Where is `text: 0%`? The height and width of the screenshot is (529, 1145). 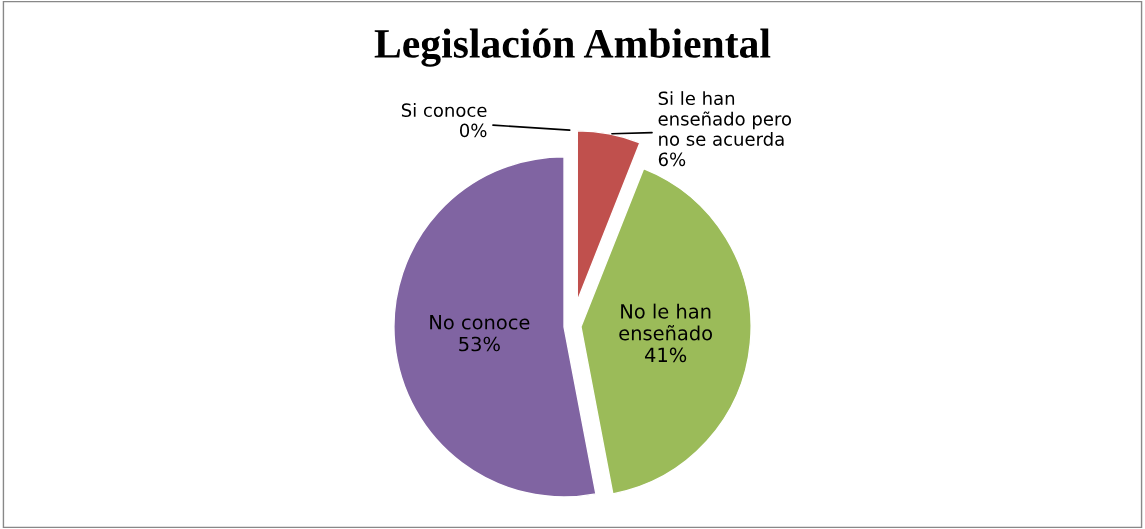 text: 0% is located at coordinates (473, 130).